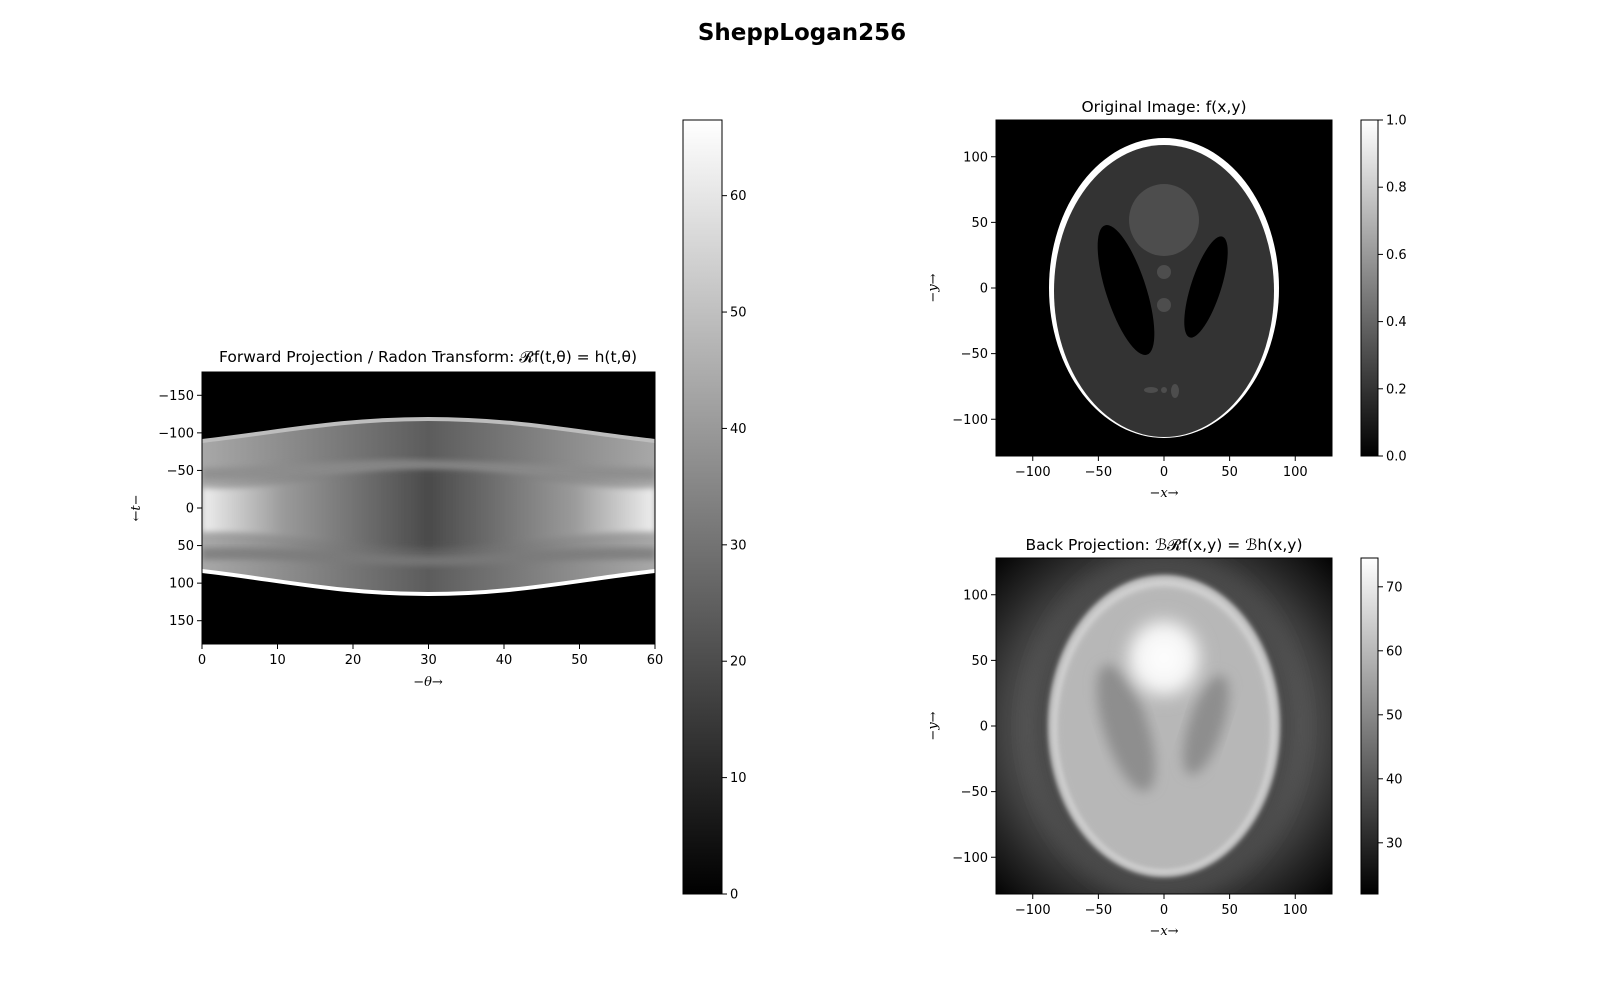 The image size is (1600, 1004). What do you see at coordinates (1394, 843) in the screenshot?
I see `backprojection-colorbar-tick-label: 30` at bounding box center [1394, 843].